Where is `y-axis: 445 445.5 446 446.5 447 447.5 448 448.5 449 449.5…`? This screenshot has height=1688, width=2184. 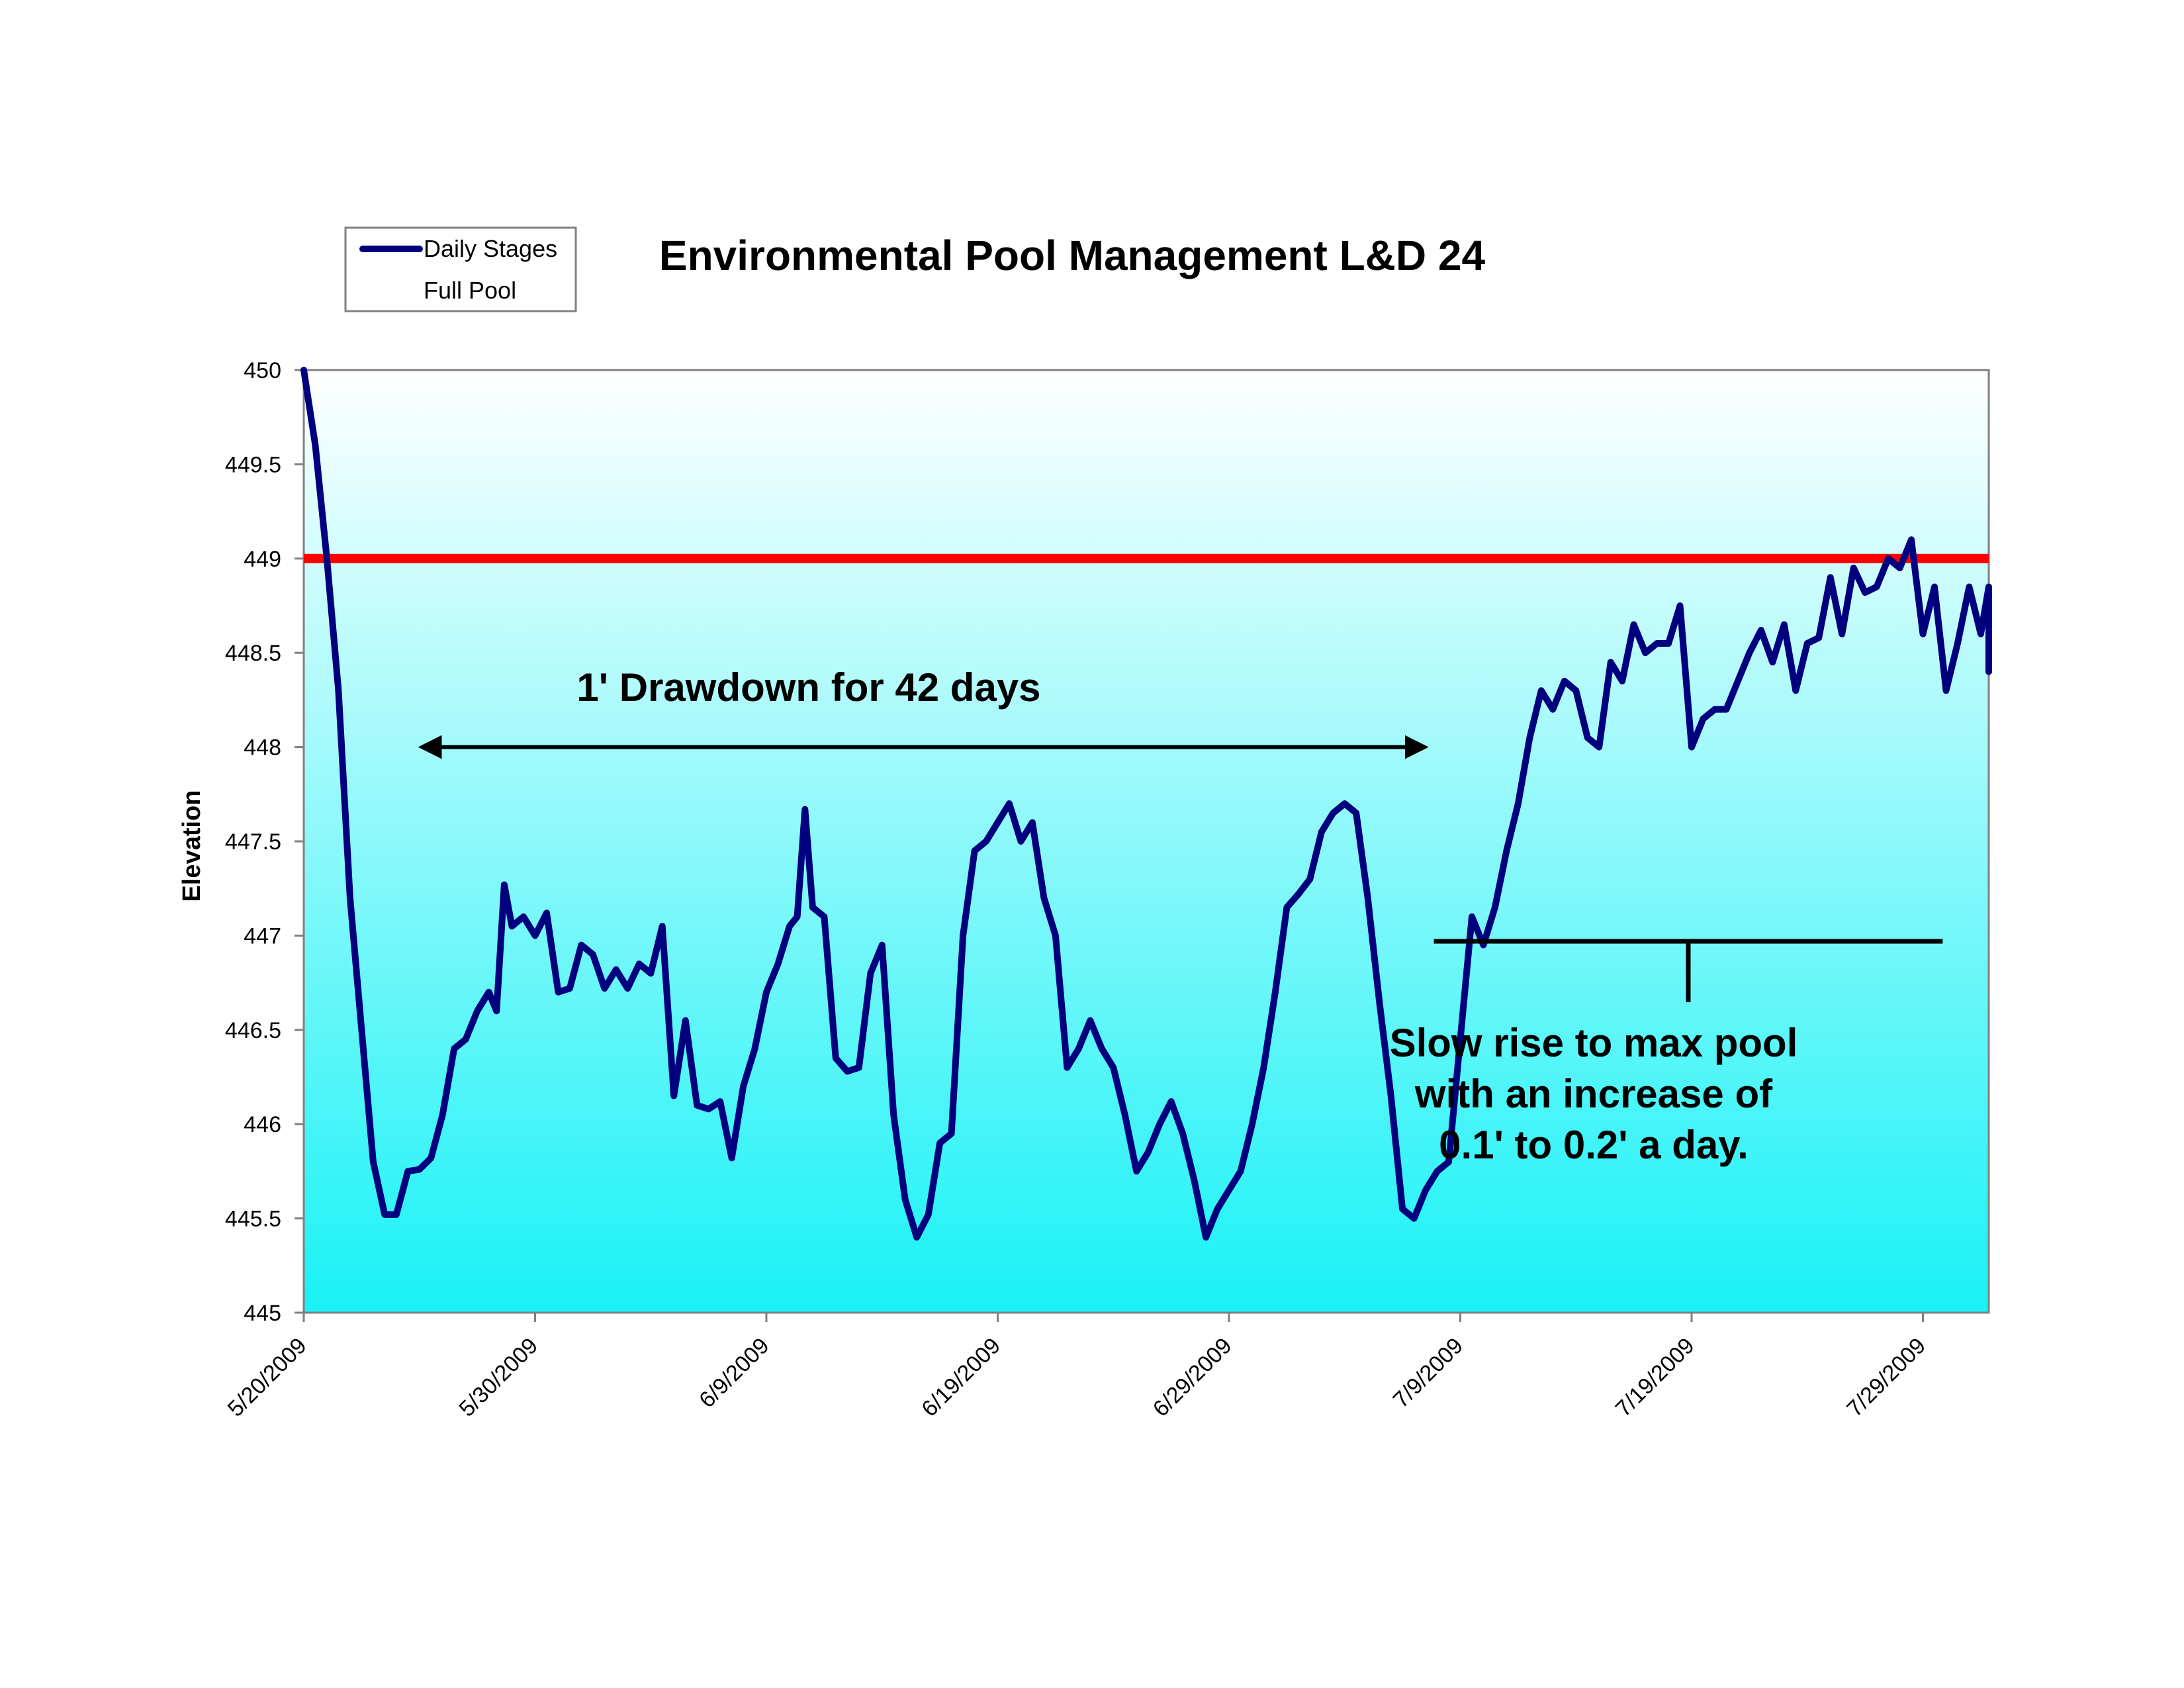
y-axis: 445 445.5 446 446.5 447 447.5 448 448.5 449 449.5… is located at coordinates (264, 842).